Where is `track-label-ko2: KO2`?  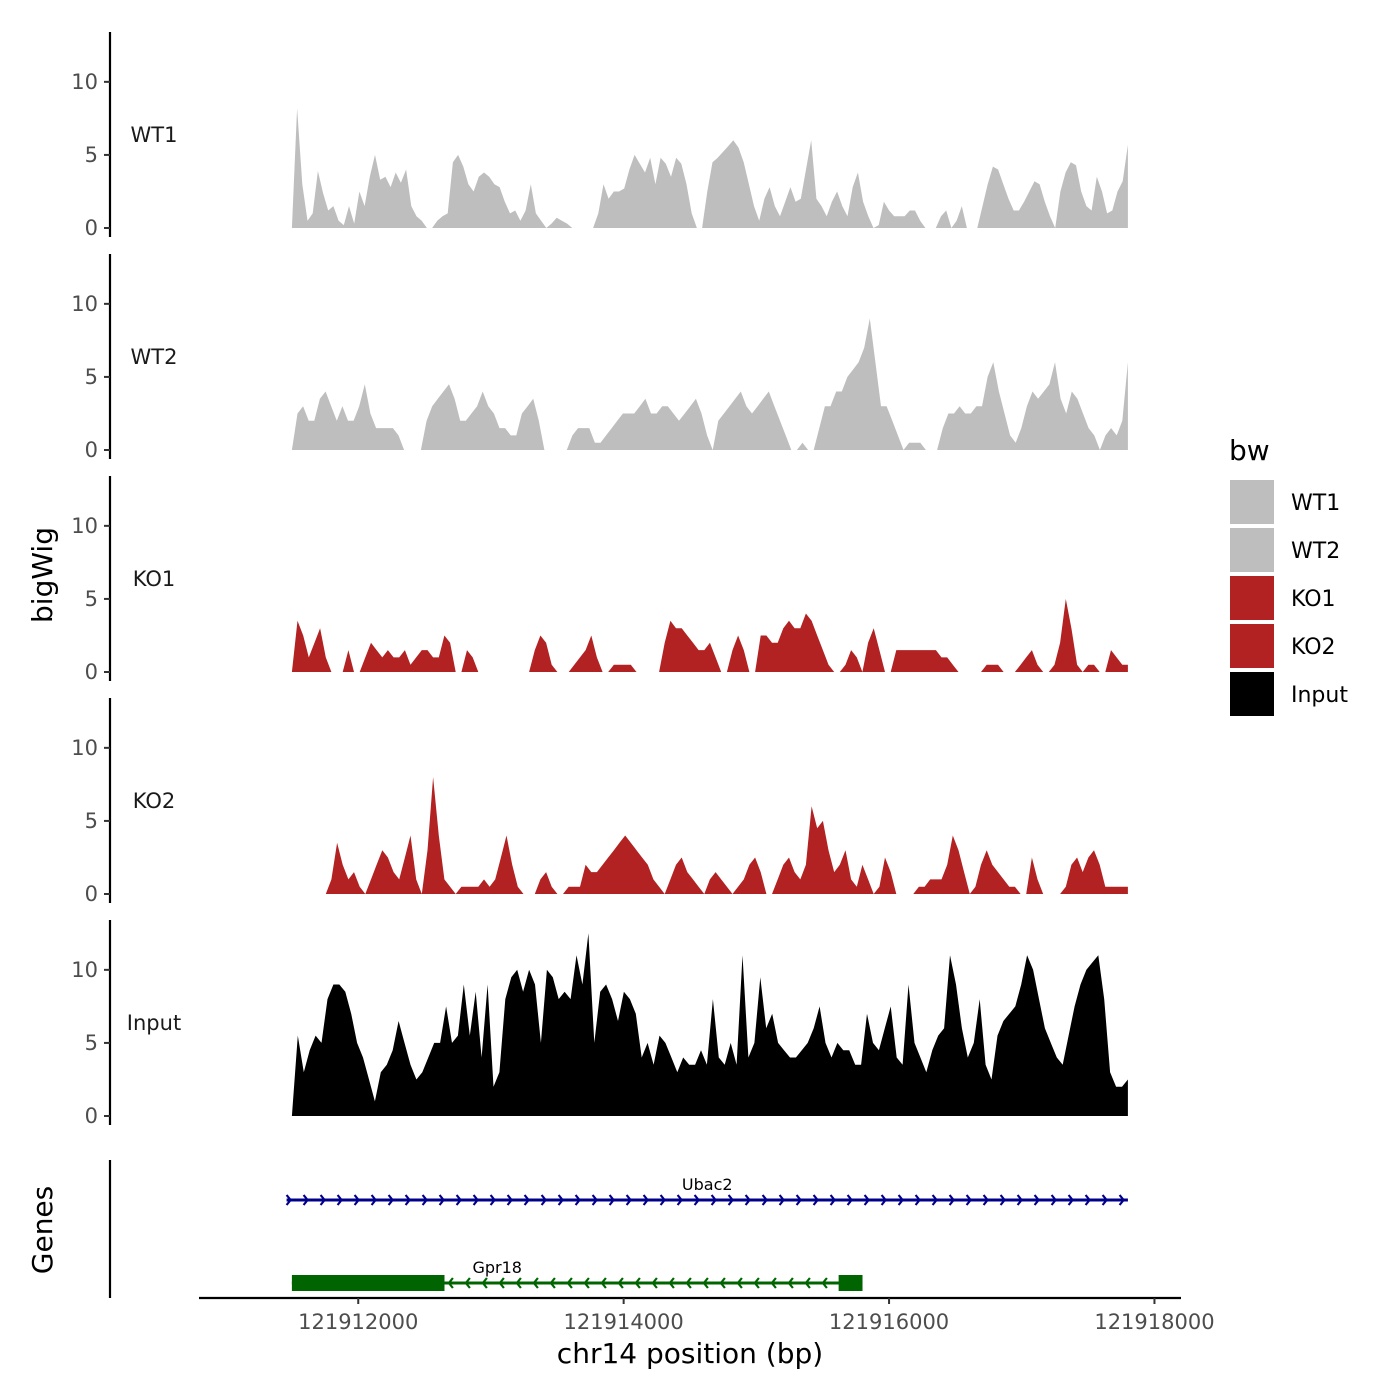
track-label-ko2: KO2 is located at coordinates (154, 801).